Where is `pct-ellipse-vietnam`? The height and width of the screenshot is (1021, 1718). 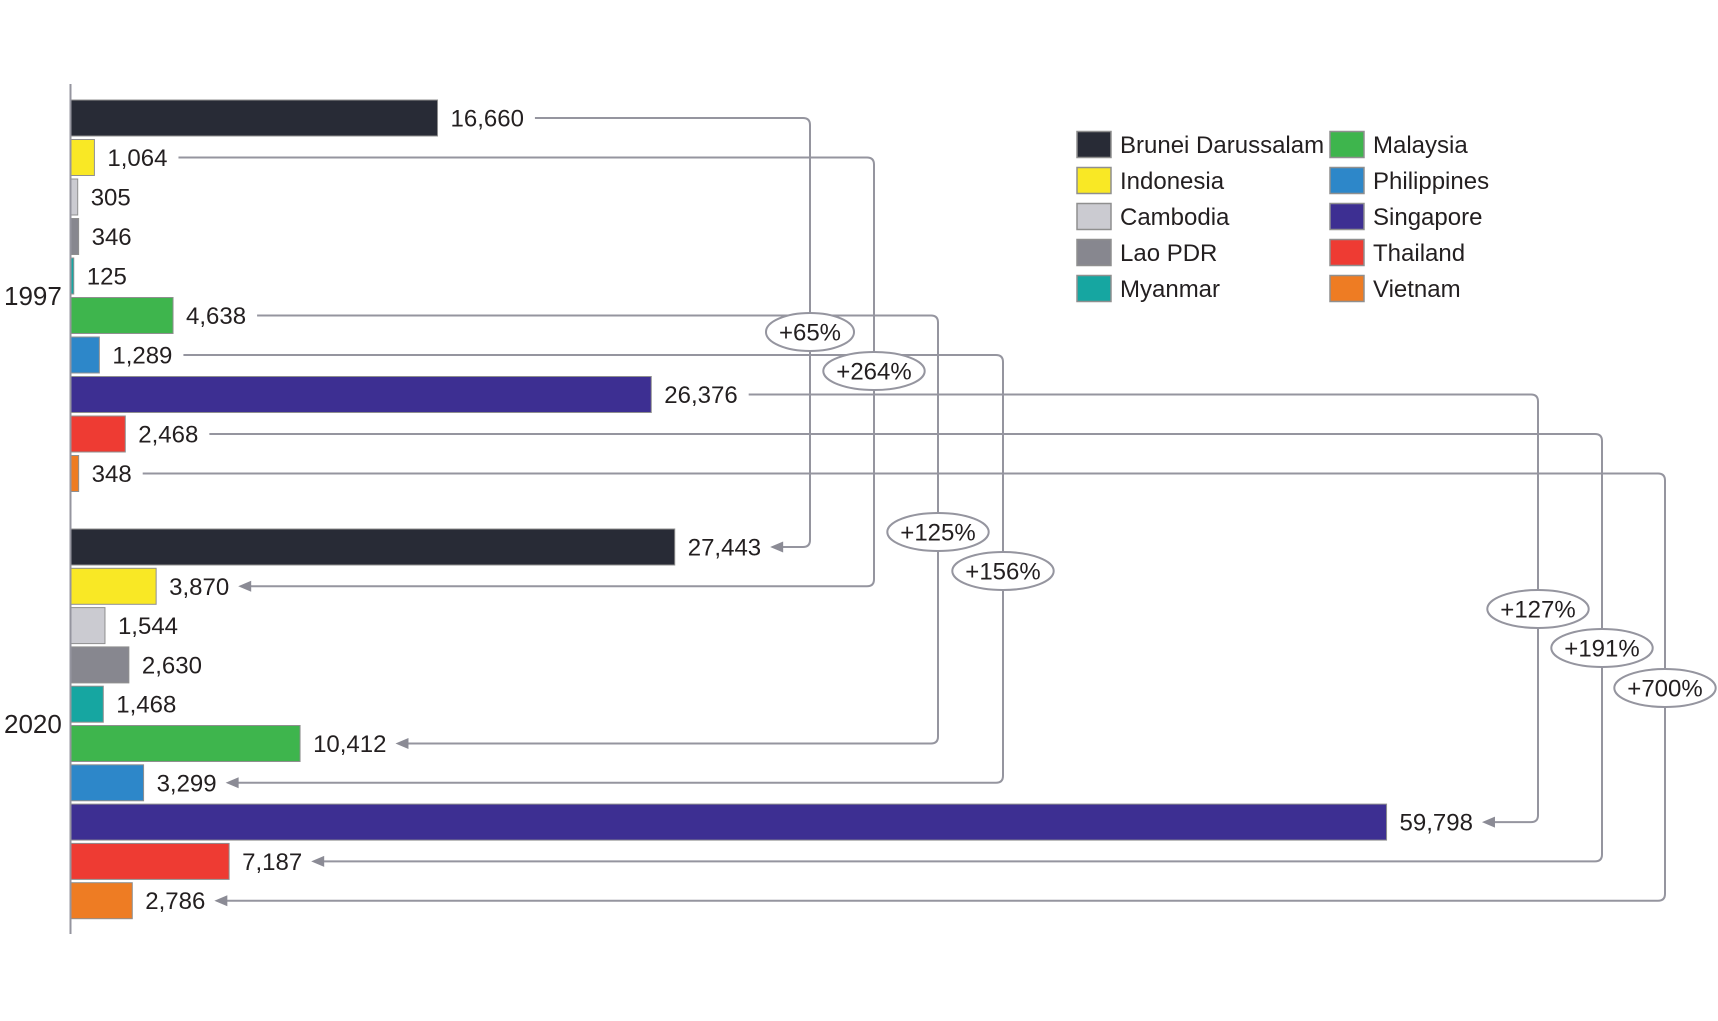 pct-ellipse-vietnam is located at coordinates (1665, 688).